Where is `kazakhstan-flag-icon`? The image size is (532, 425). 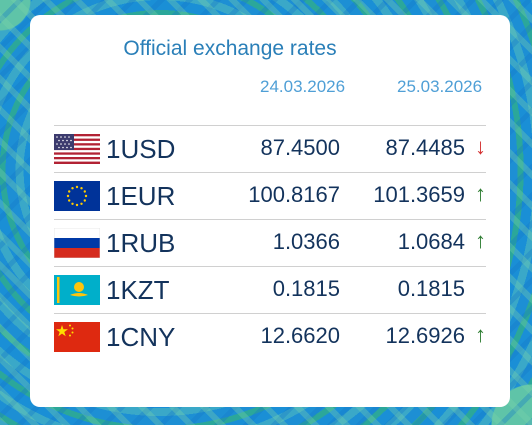
kazakhstan-flag-icon is located at coordinates (77, 290).